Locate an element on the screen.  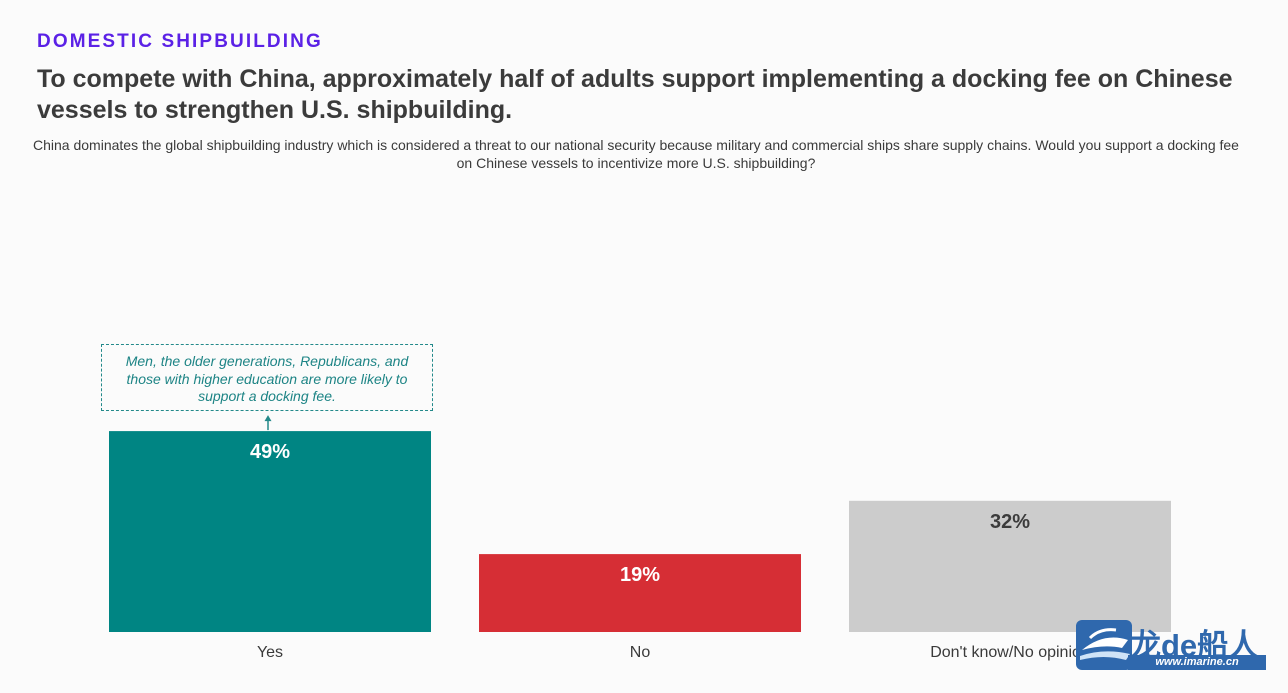
bar-yes is located at coordinates (270, 531).